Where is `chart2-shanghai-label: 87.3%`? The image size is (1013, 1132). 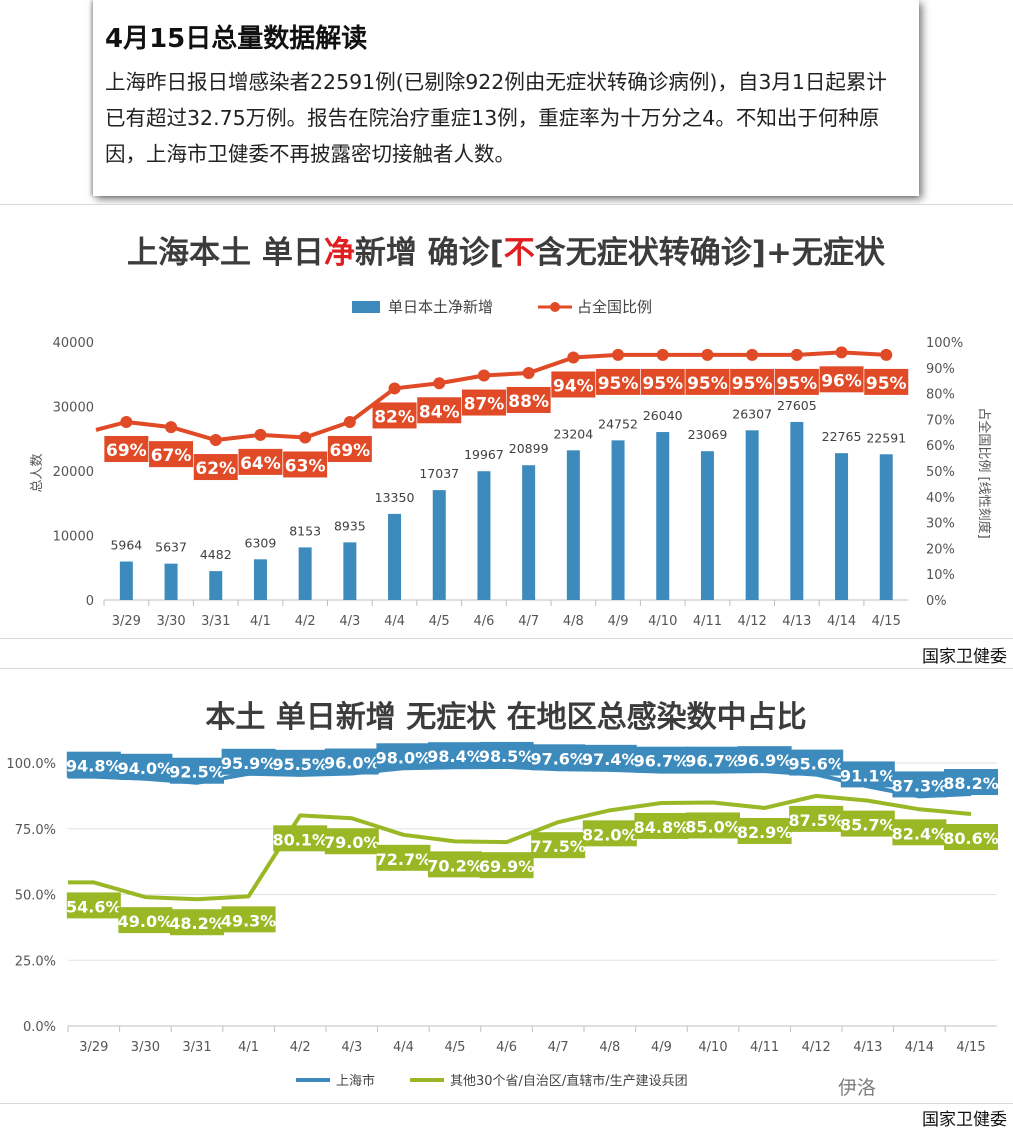
chart2-shanghai-label: 87.3% is located at coordinates (920, 785).